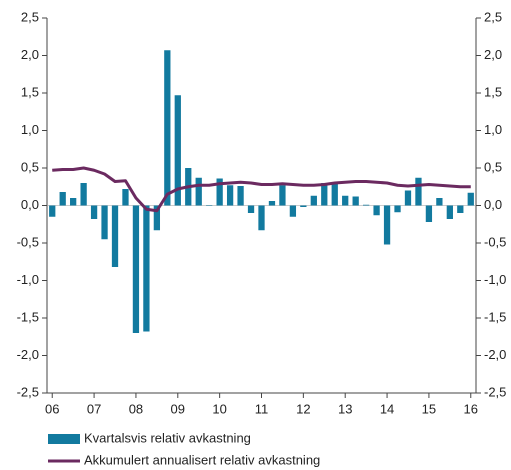 Image resolution: width=511 pixels, height=470 pixels. I want to click on y2-tick-label: 0,5, so click(493, 166).